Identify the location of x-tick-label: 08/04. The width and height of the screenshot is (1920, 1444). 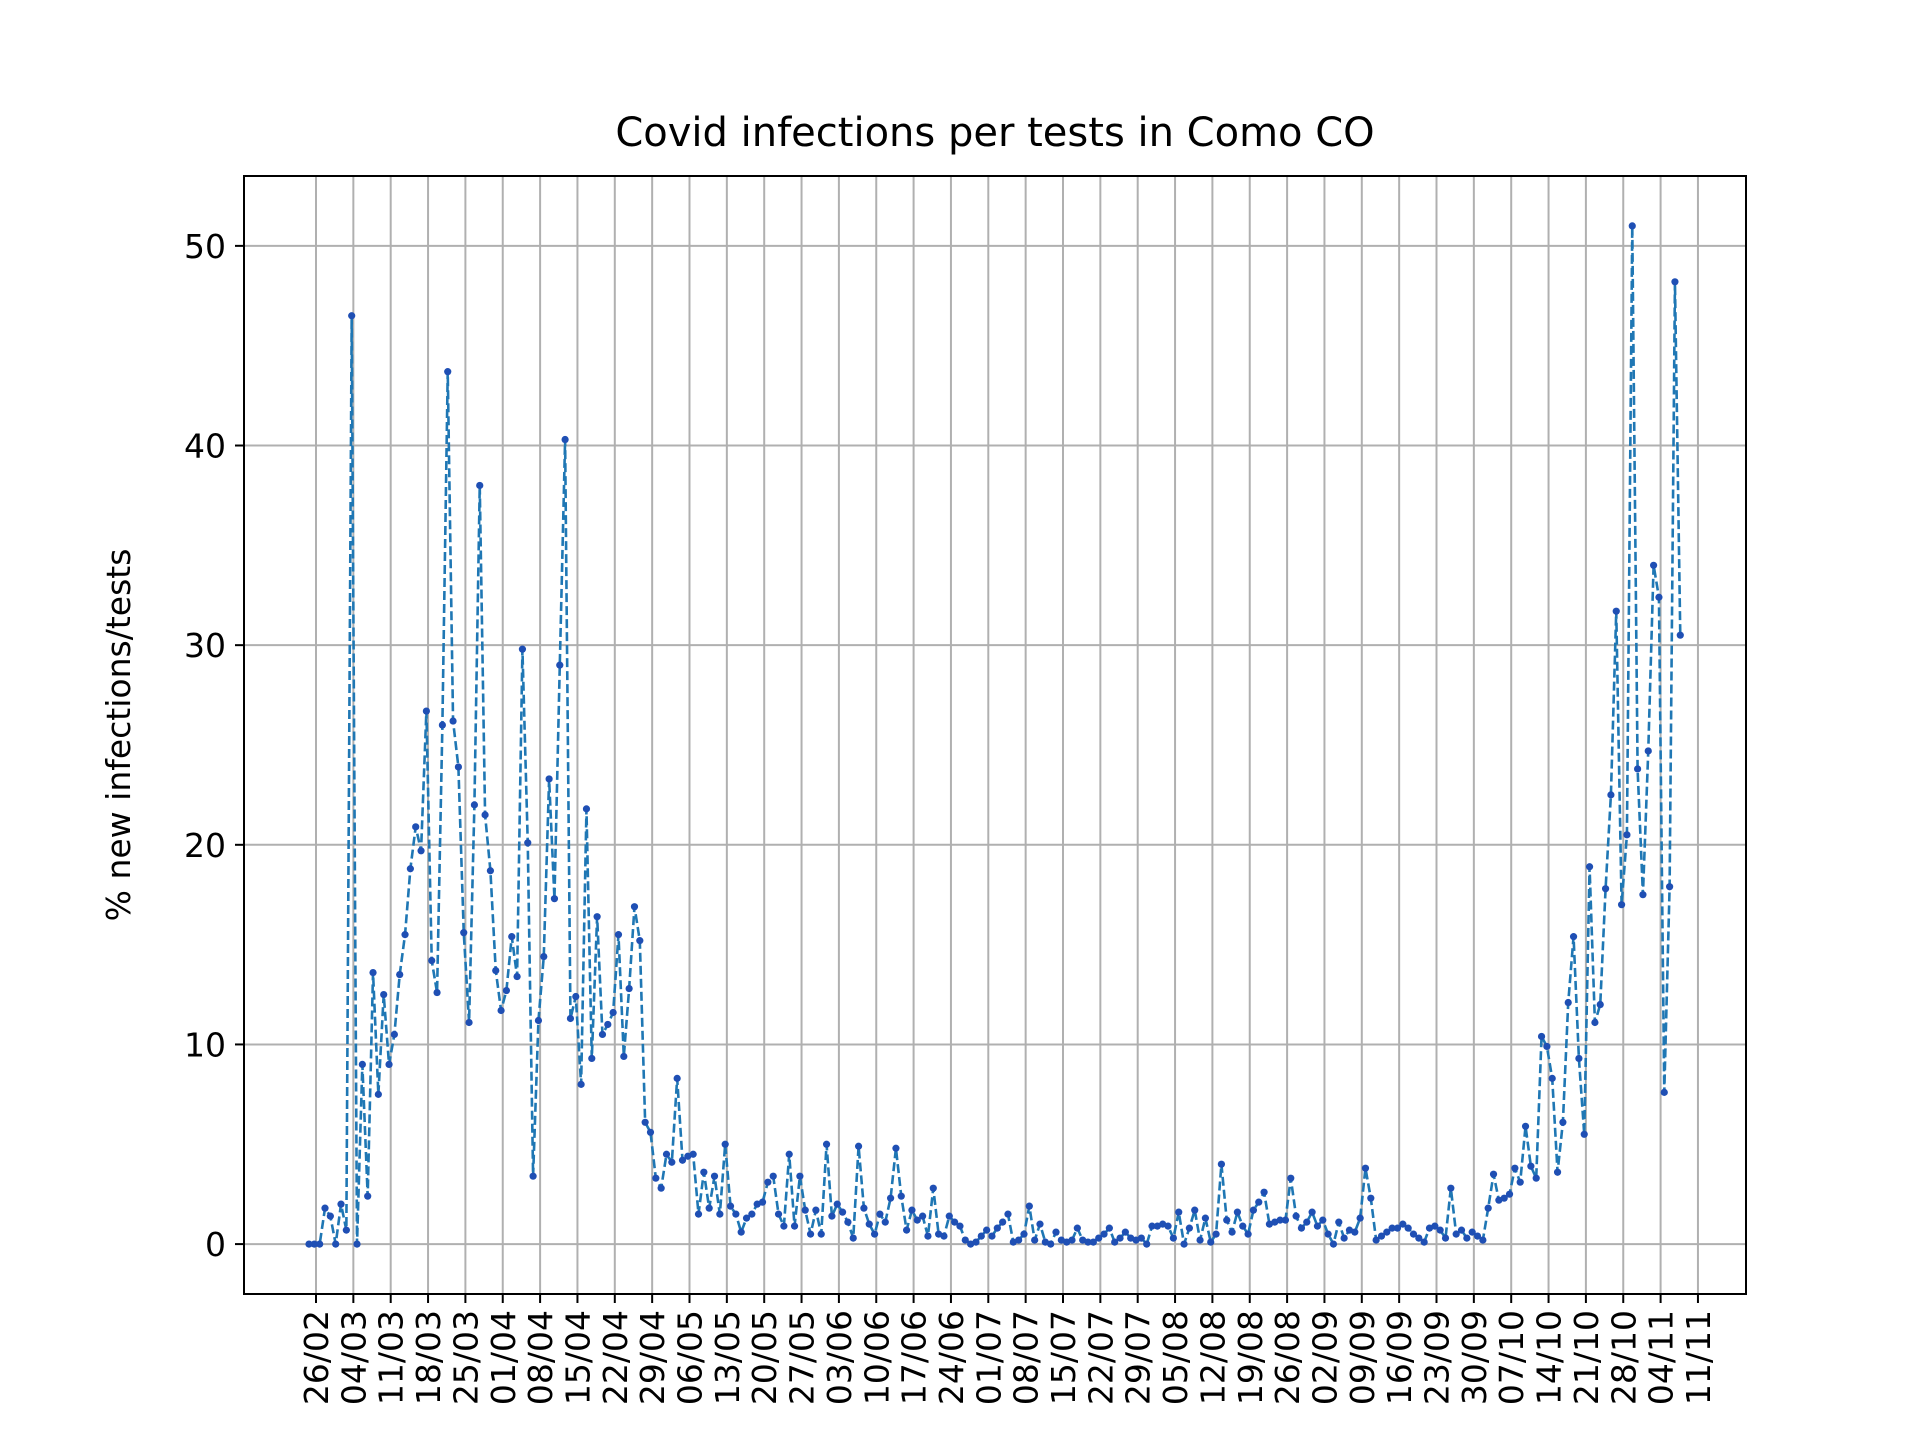
(540, 1357).